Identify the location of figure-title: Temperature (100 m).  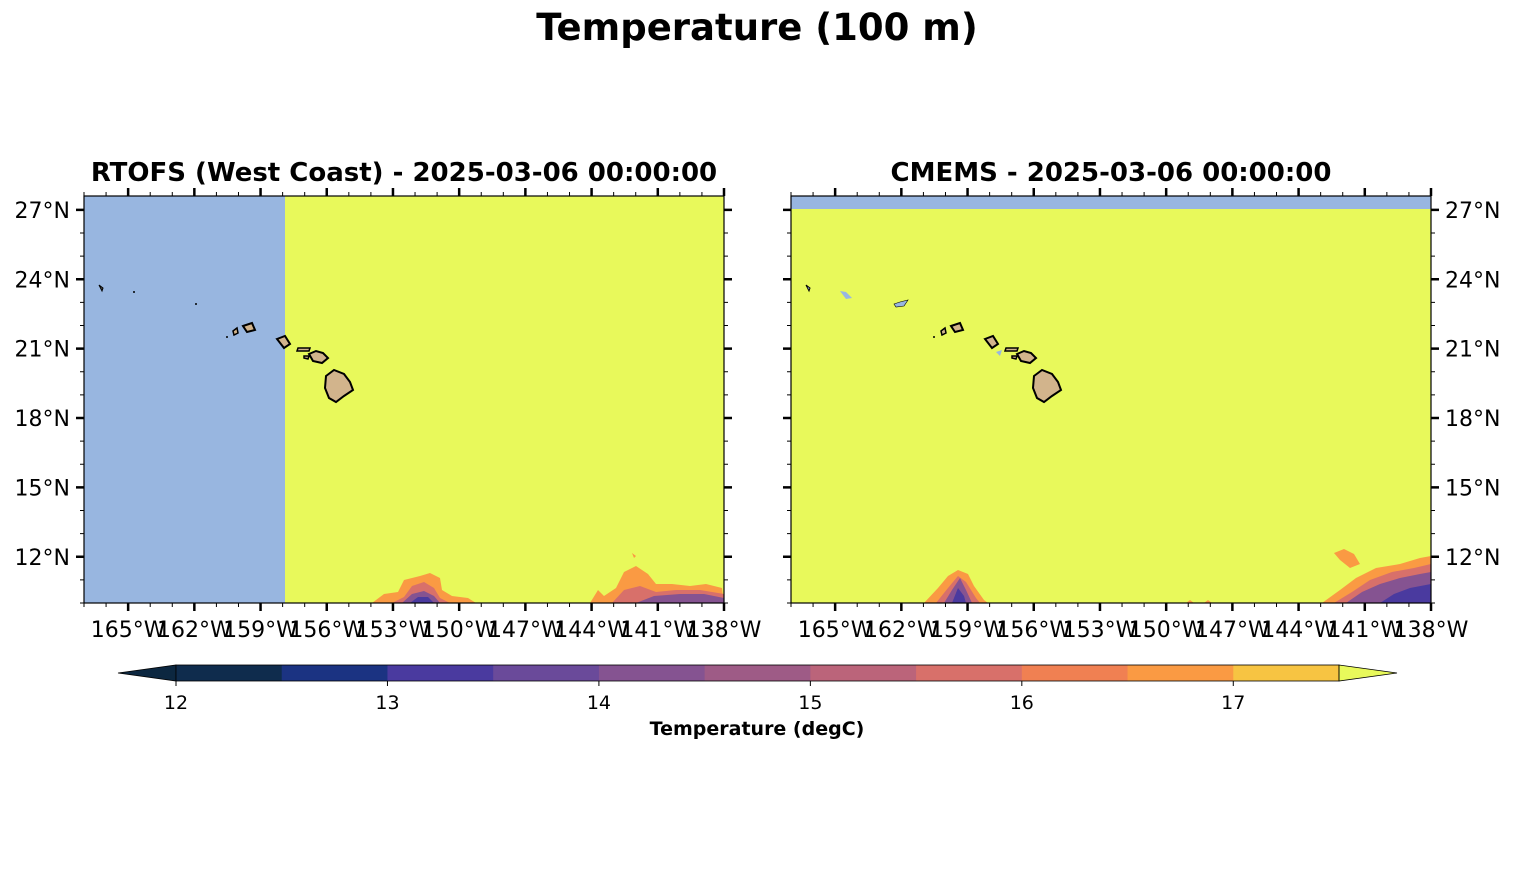
(757, 27).